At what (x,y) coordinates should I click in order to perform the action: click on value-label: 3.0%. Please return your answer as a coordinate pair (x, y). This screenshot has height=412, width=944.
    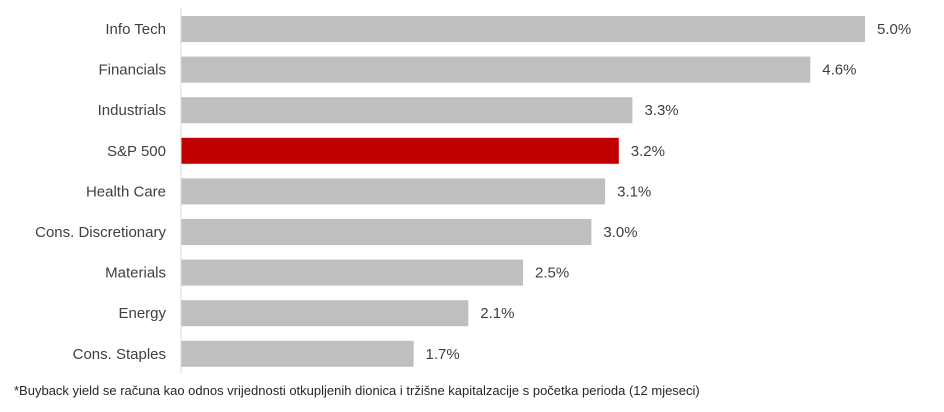
    Looking at the image, I should click on (620, 232).